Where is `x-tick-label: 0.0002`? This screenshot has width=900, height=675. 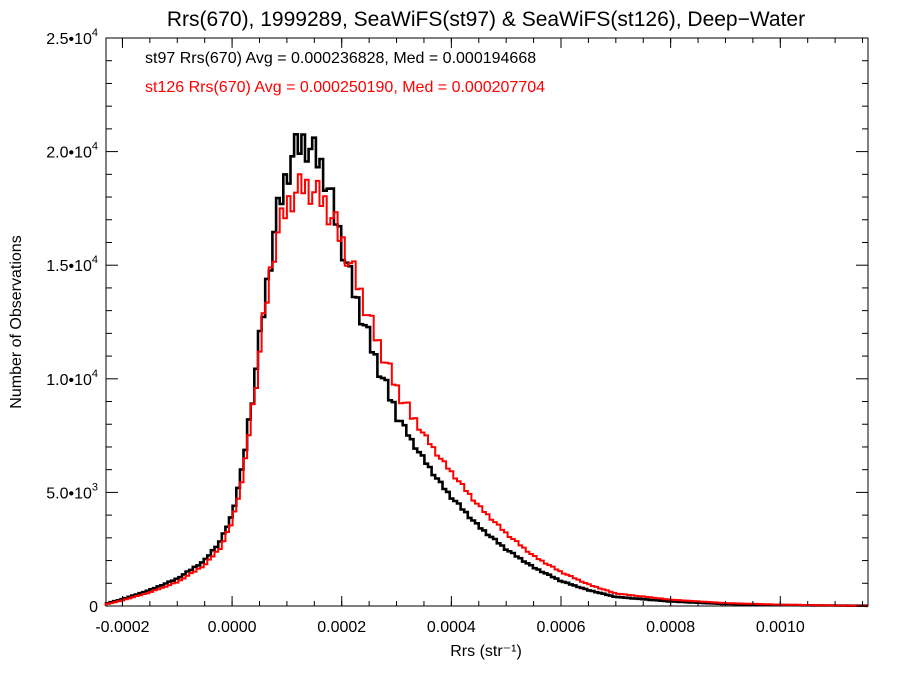 x-tick-label: 0.0002 is located at coordinates (341, 627).